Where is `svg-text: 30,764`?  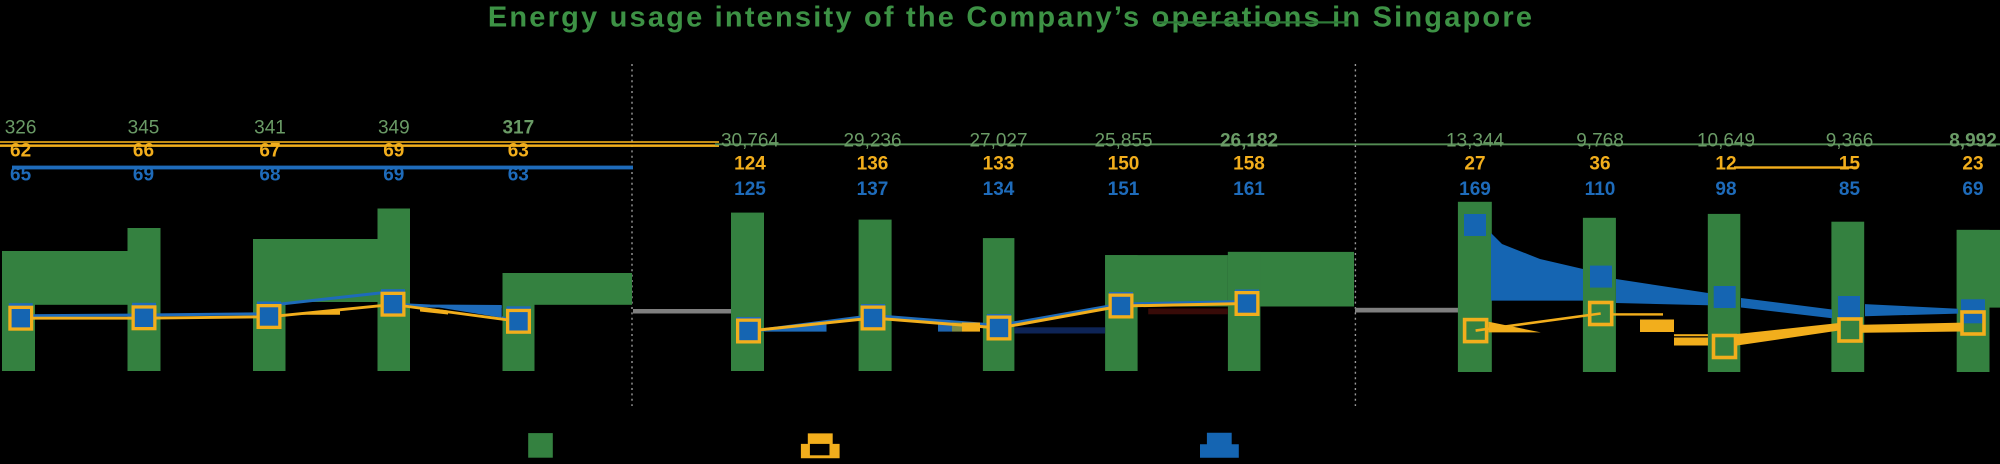
svg-text: 30,764 is located at coordinates (750, 141).